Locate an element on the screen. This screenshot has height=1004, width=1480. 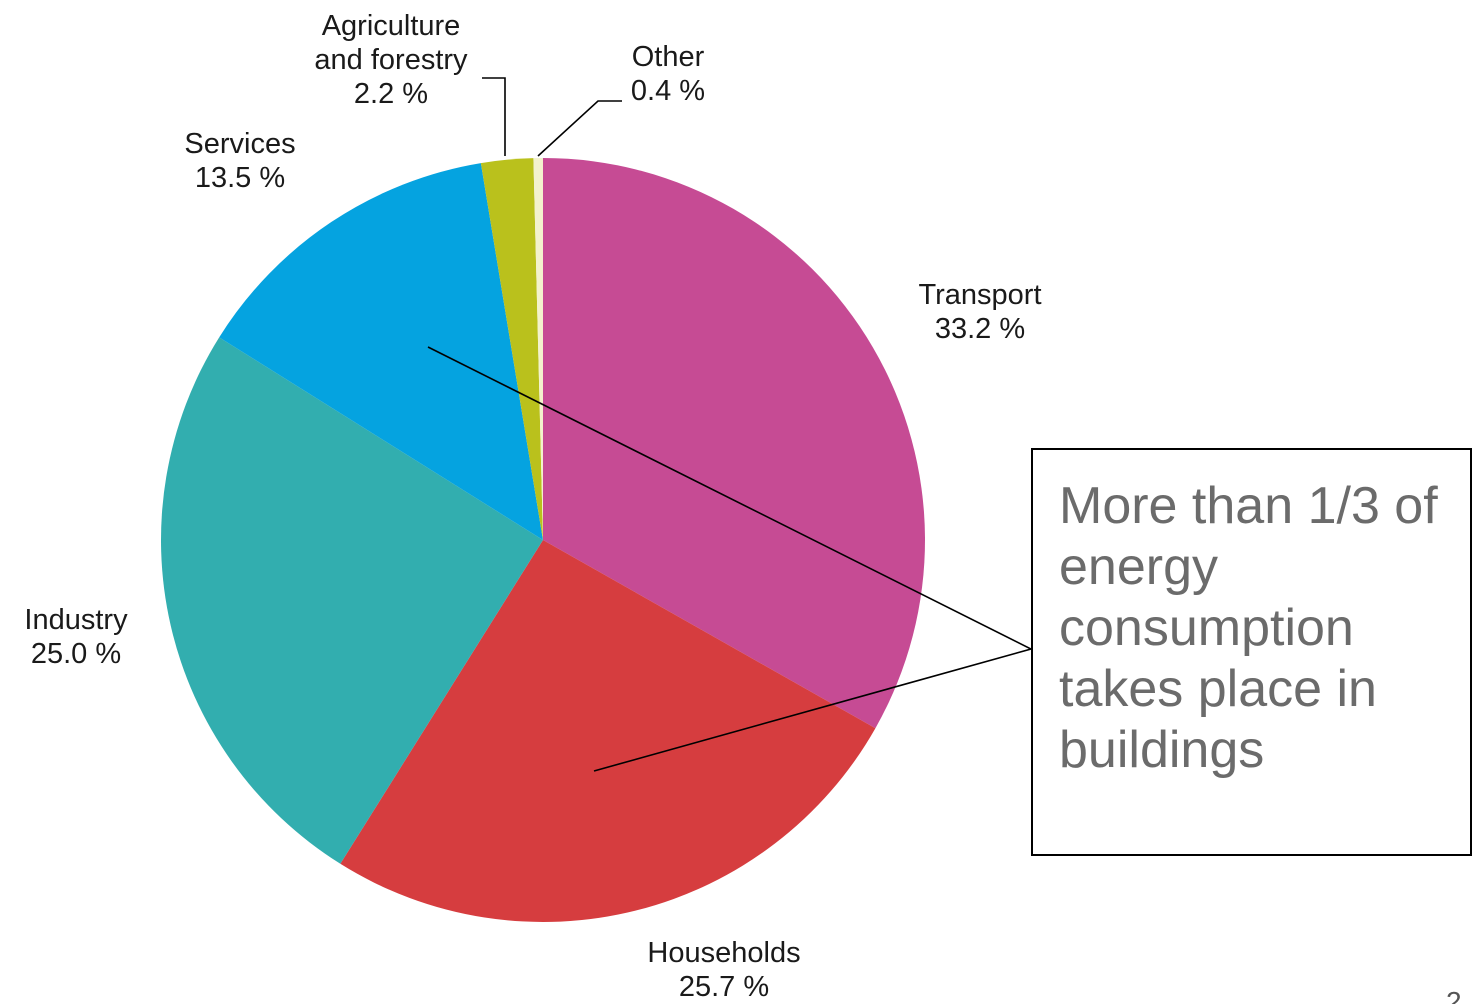
label-agriculture-and-forestry: Agriculture and forestry 2.2 % is located at coordinates (391, 60).